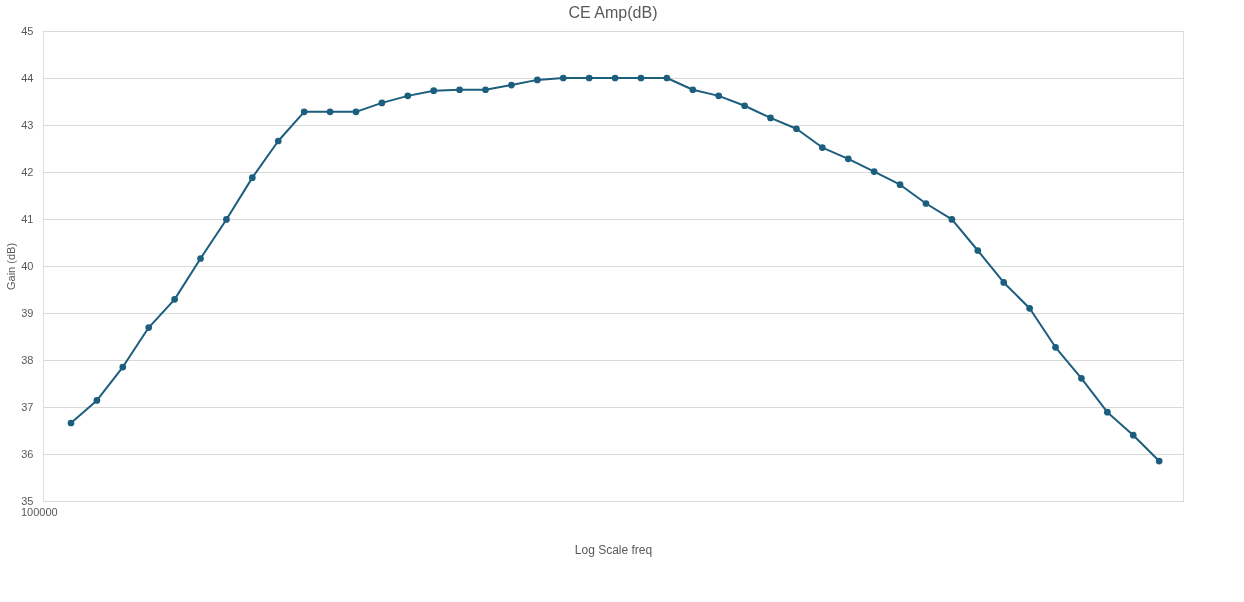 This screenshot has width=1244, height=602. Describe the element at coordinates (27, 30) in the screenshot. I see `y-tick-label: 45` at that location.